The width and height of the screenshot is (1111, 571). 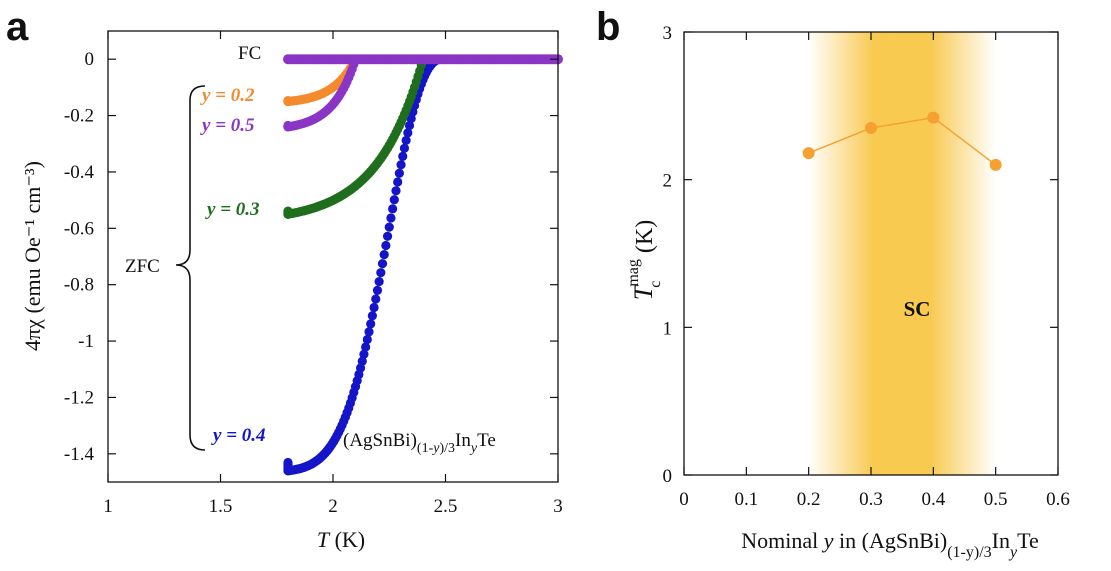 I want to click on chart-b-xtick-label: 0.2, so click(x=809, y=499).